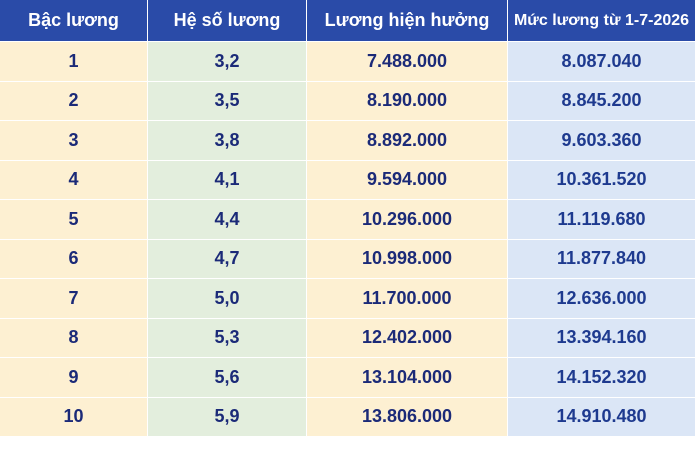  I want to click on table-cell: 9.603.360, so click(602, 141).